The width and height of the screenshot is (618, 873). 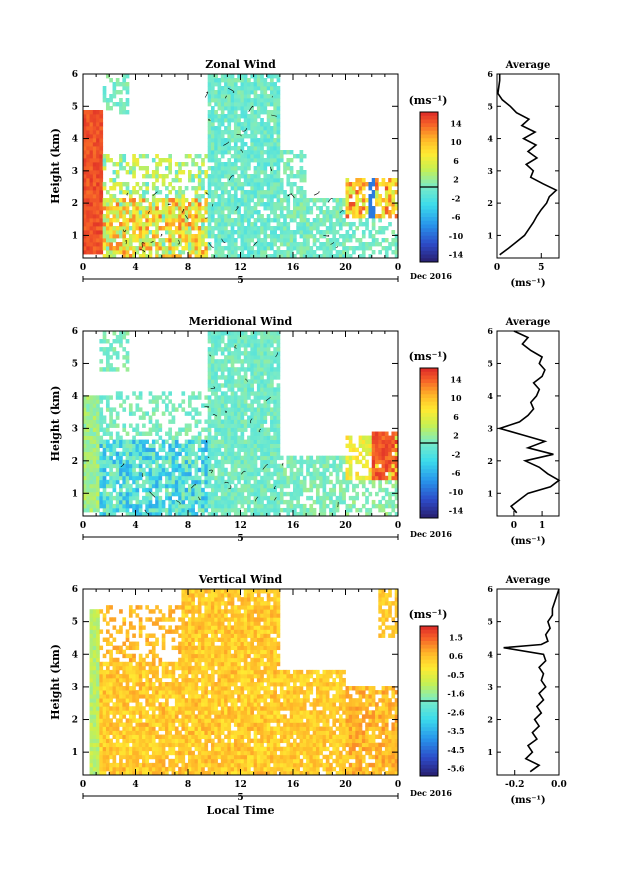 I want to click on average-profile-line, so click(x=527, y=165).